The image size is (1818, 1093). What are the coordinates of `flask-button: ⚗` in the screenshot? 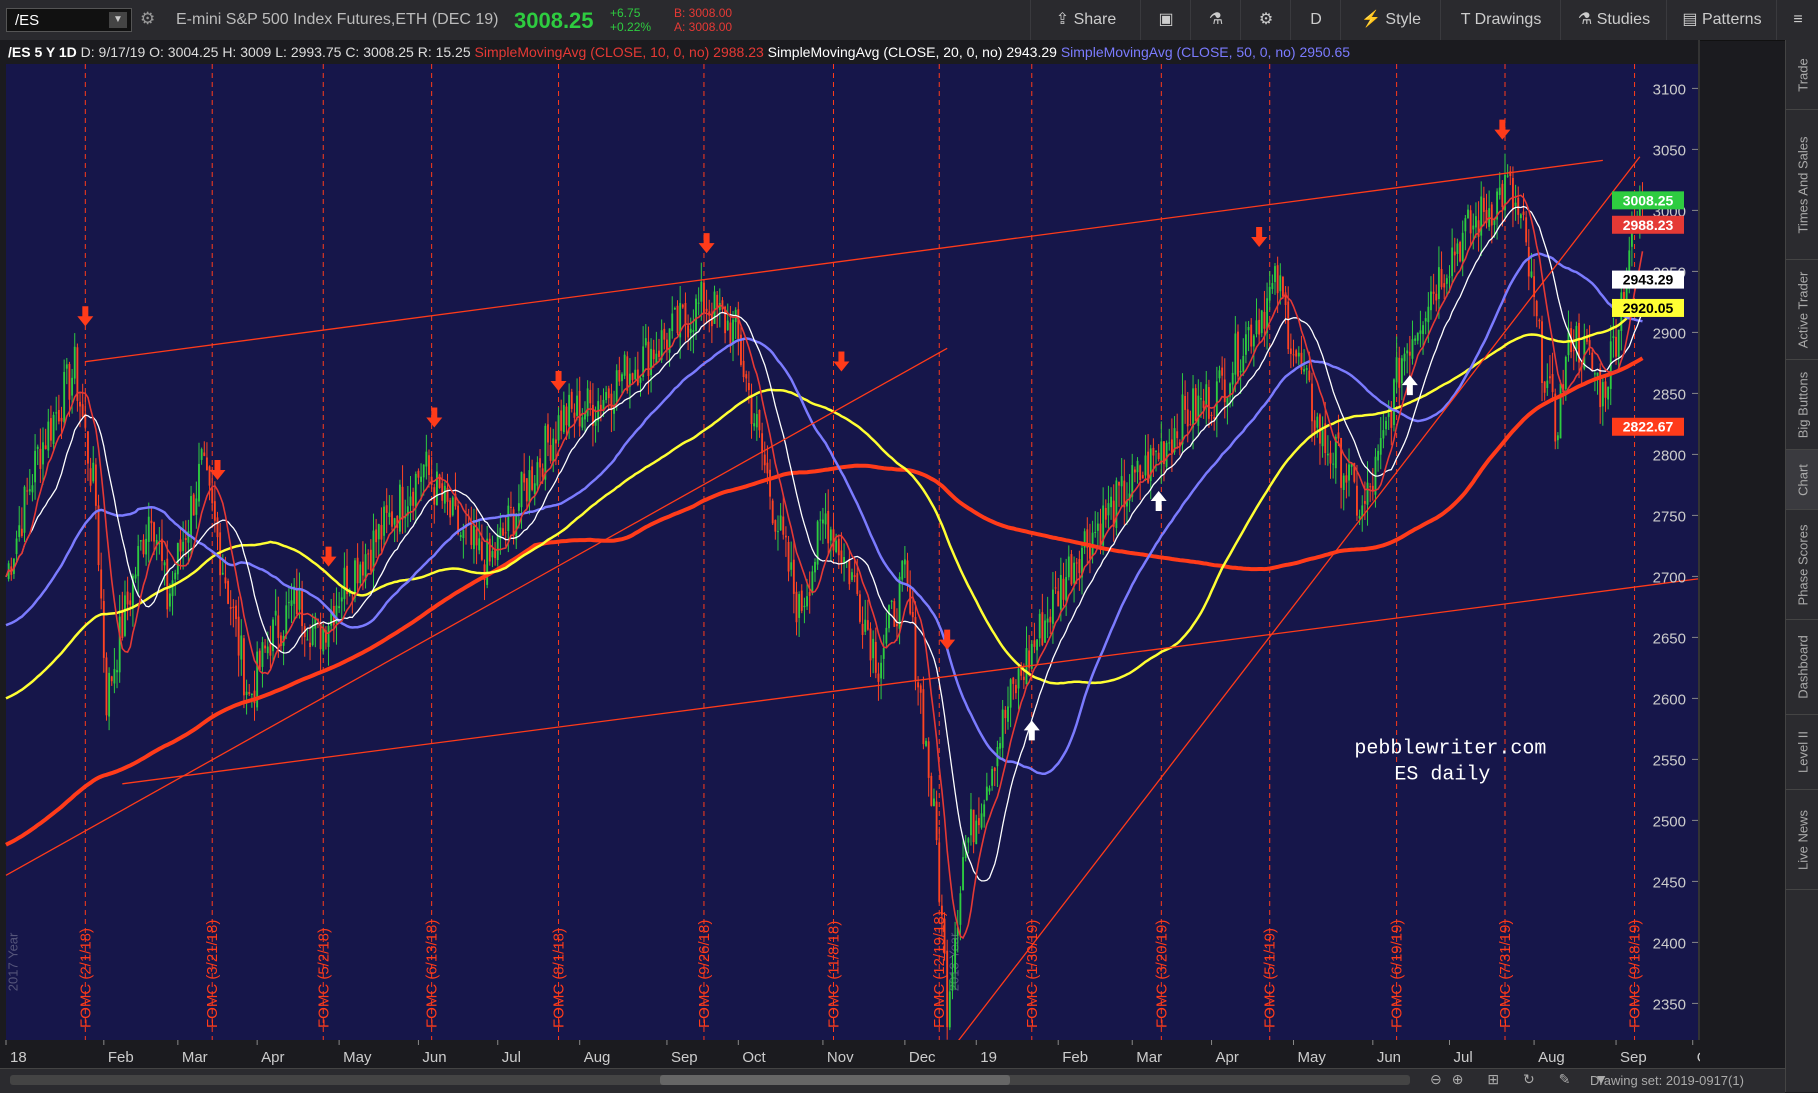 It's located at (1215, 20).